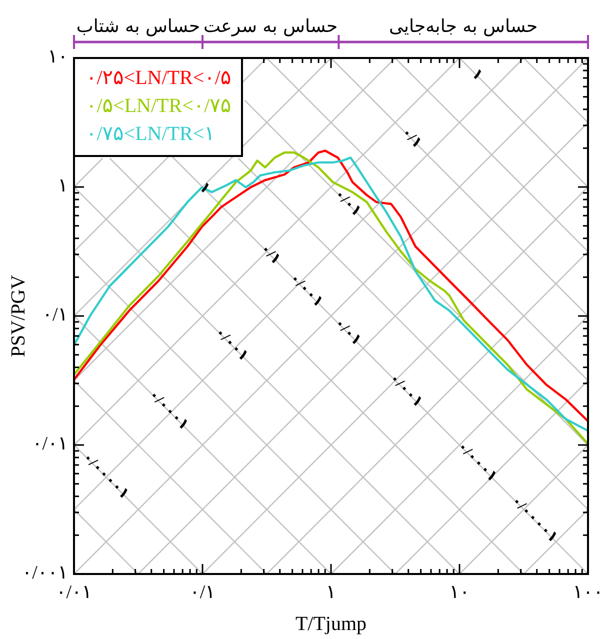  I want to click on y-tick-label: ۰/۱, so click(55, 315).